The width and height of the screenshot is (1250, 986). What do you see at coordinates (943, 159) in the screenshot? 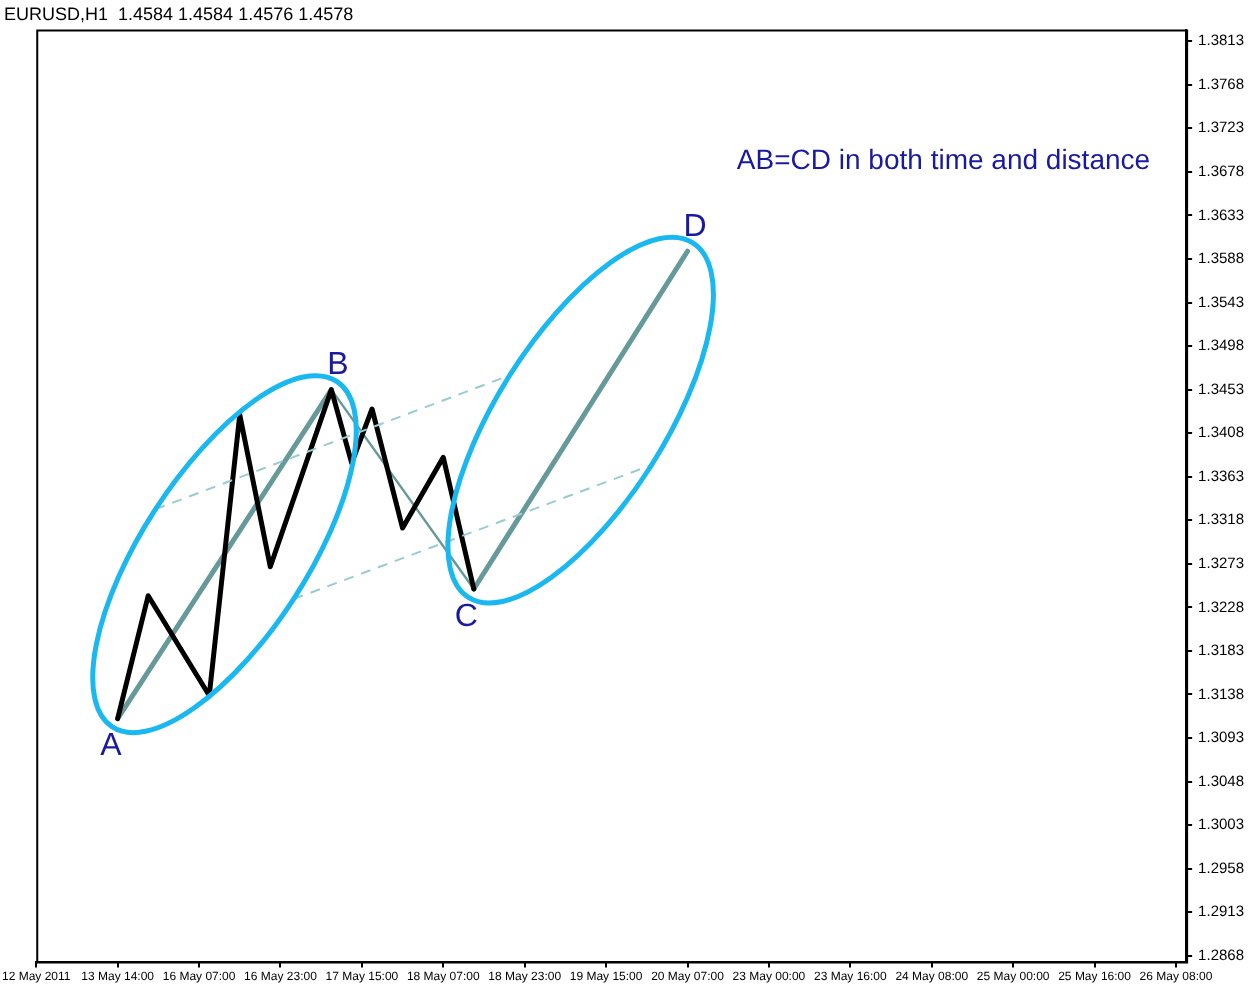
I see `annotation: AB=CD in both time and distance` at bounding box center [943, 159].